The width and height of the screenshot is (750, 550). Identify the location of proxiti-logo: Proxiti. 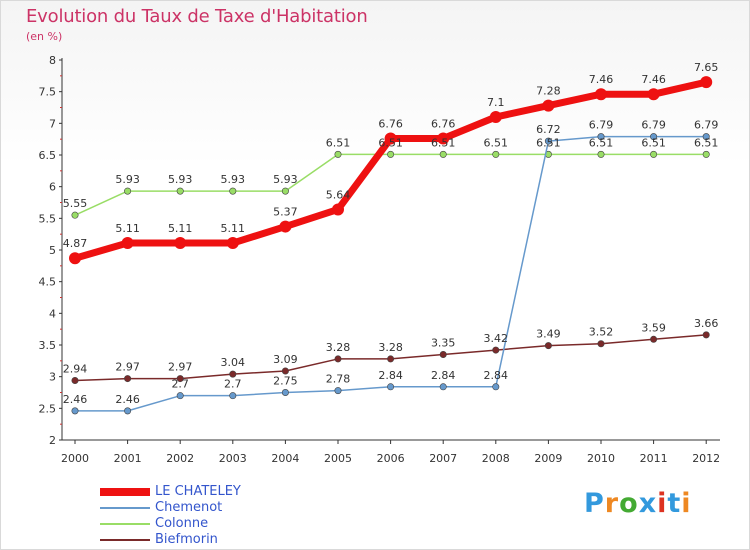
(638, 503).